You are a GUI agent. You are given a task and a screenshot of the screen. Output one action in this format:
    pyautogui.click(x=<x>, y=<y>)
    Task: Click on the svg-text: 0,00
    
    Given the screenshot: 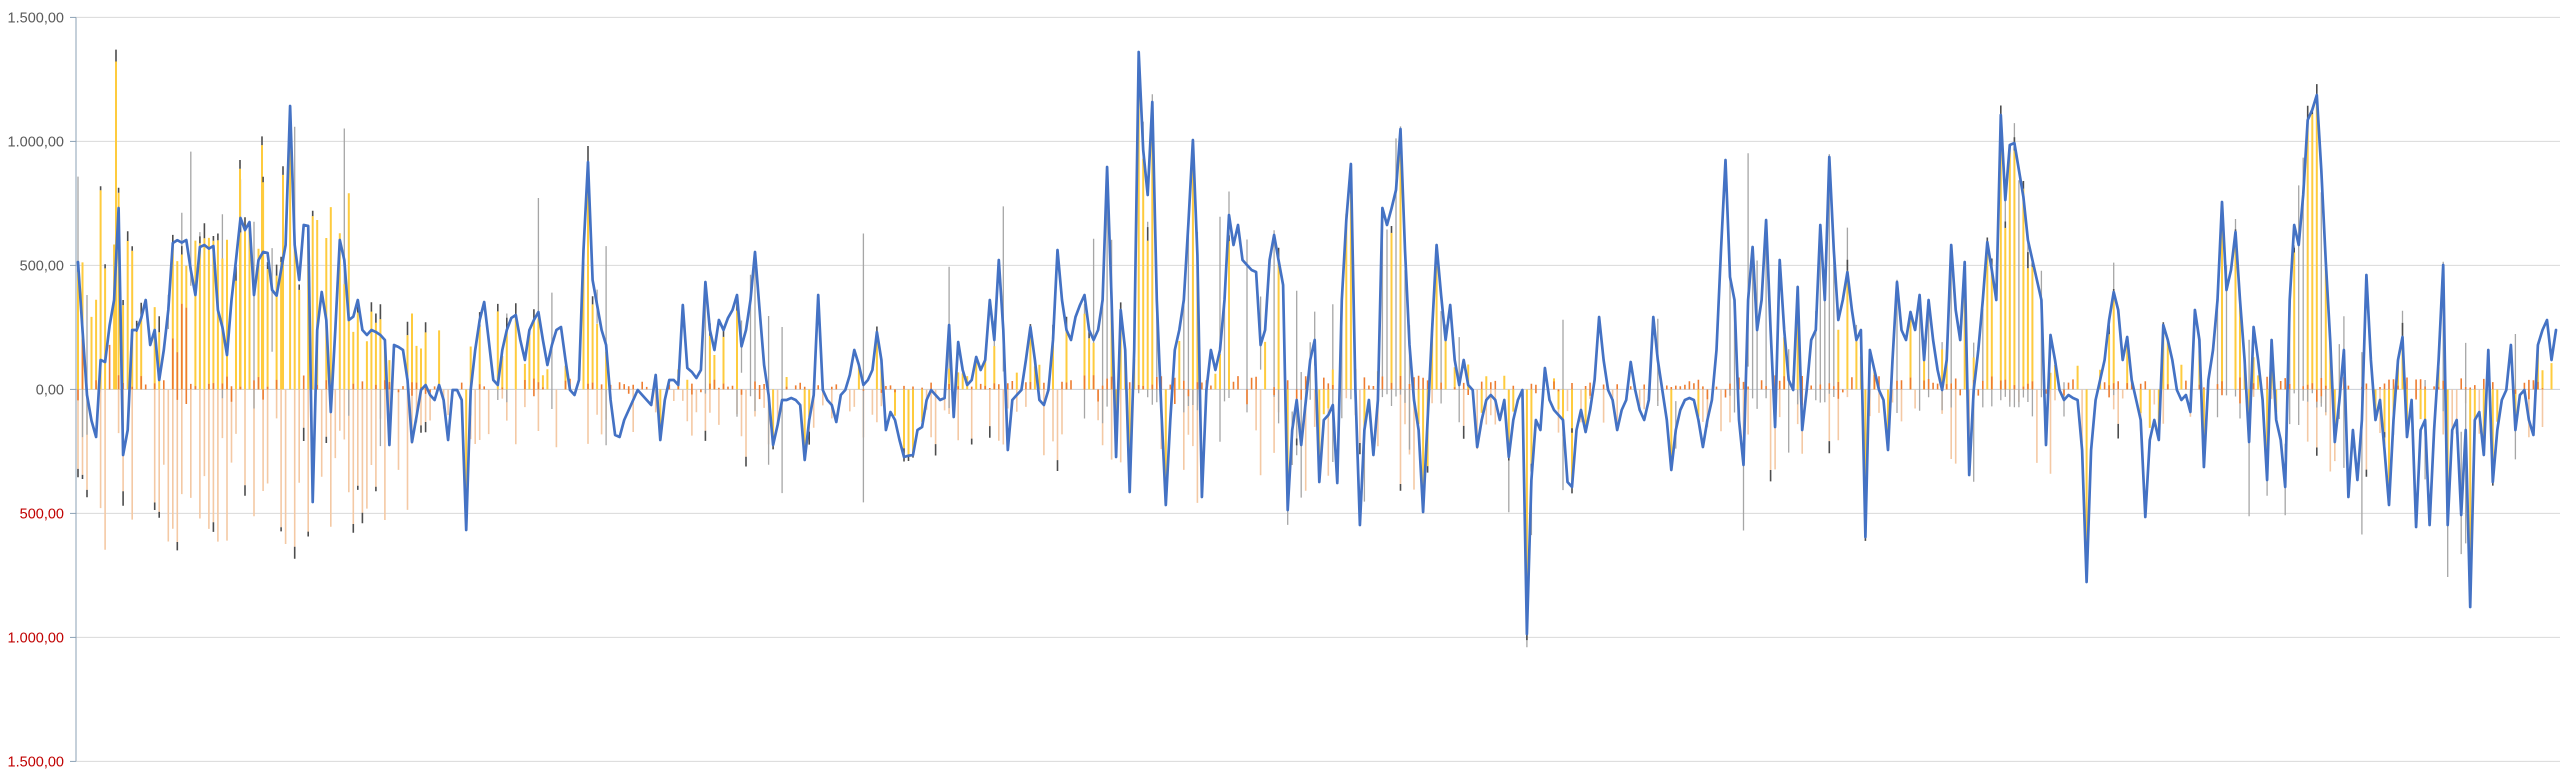 What is the action you would take?
    pyautogui.click(x=50, y=391)
    